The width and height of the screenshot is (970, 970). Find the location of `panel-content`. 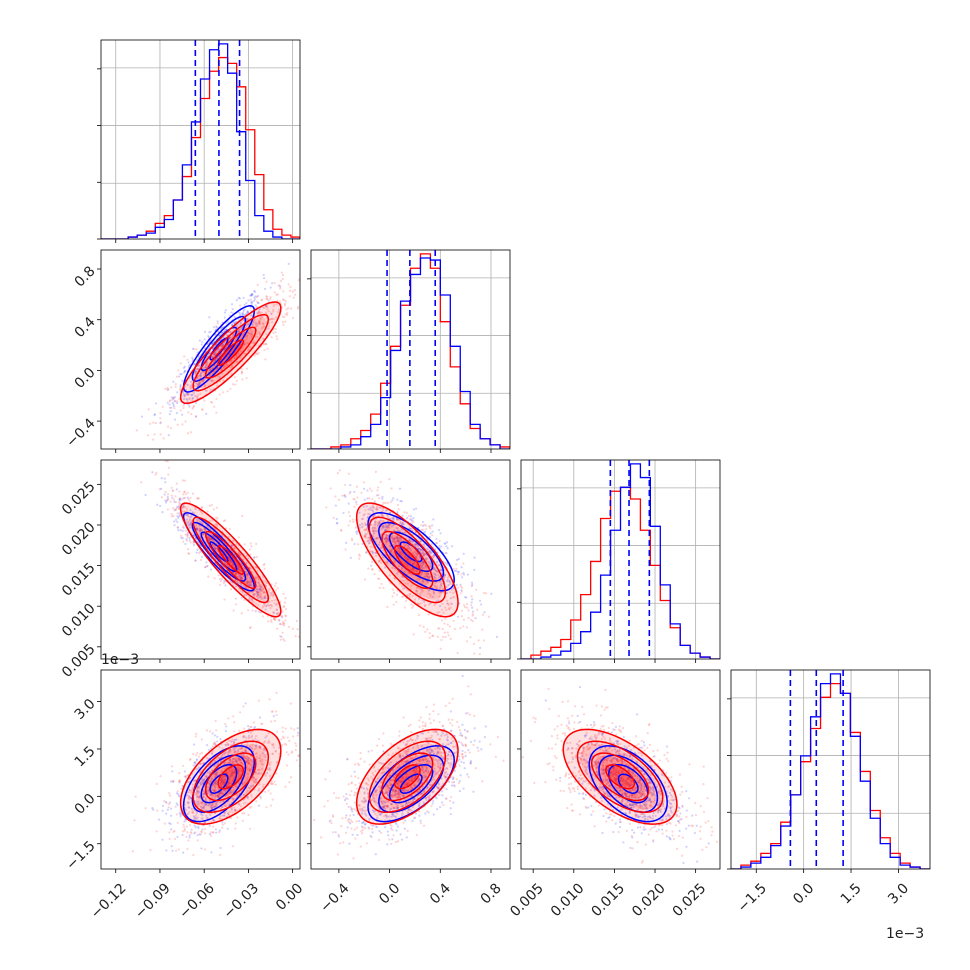

panel-content is located at coordinates (223, 558).